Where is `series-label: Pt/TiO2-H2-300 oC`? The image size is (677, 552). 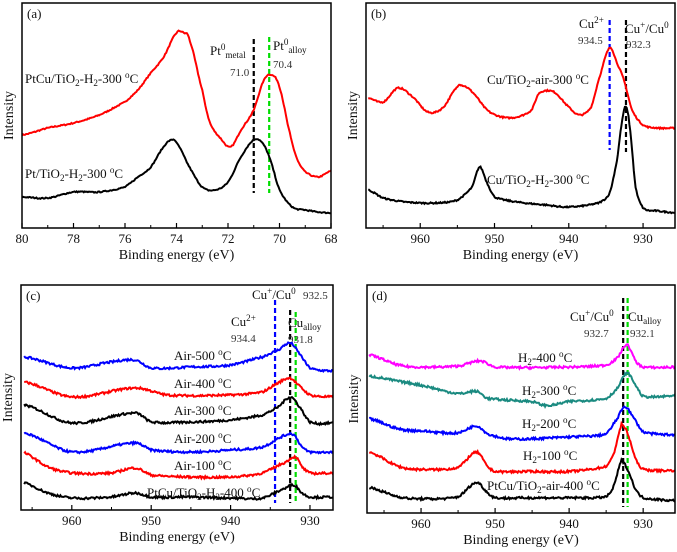
series-label: Pt/TiO2-H2-300 oC is located at coordinates (74, 174).